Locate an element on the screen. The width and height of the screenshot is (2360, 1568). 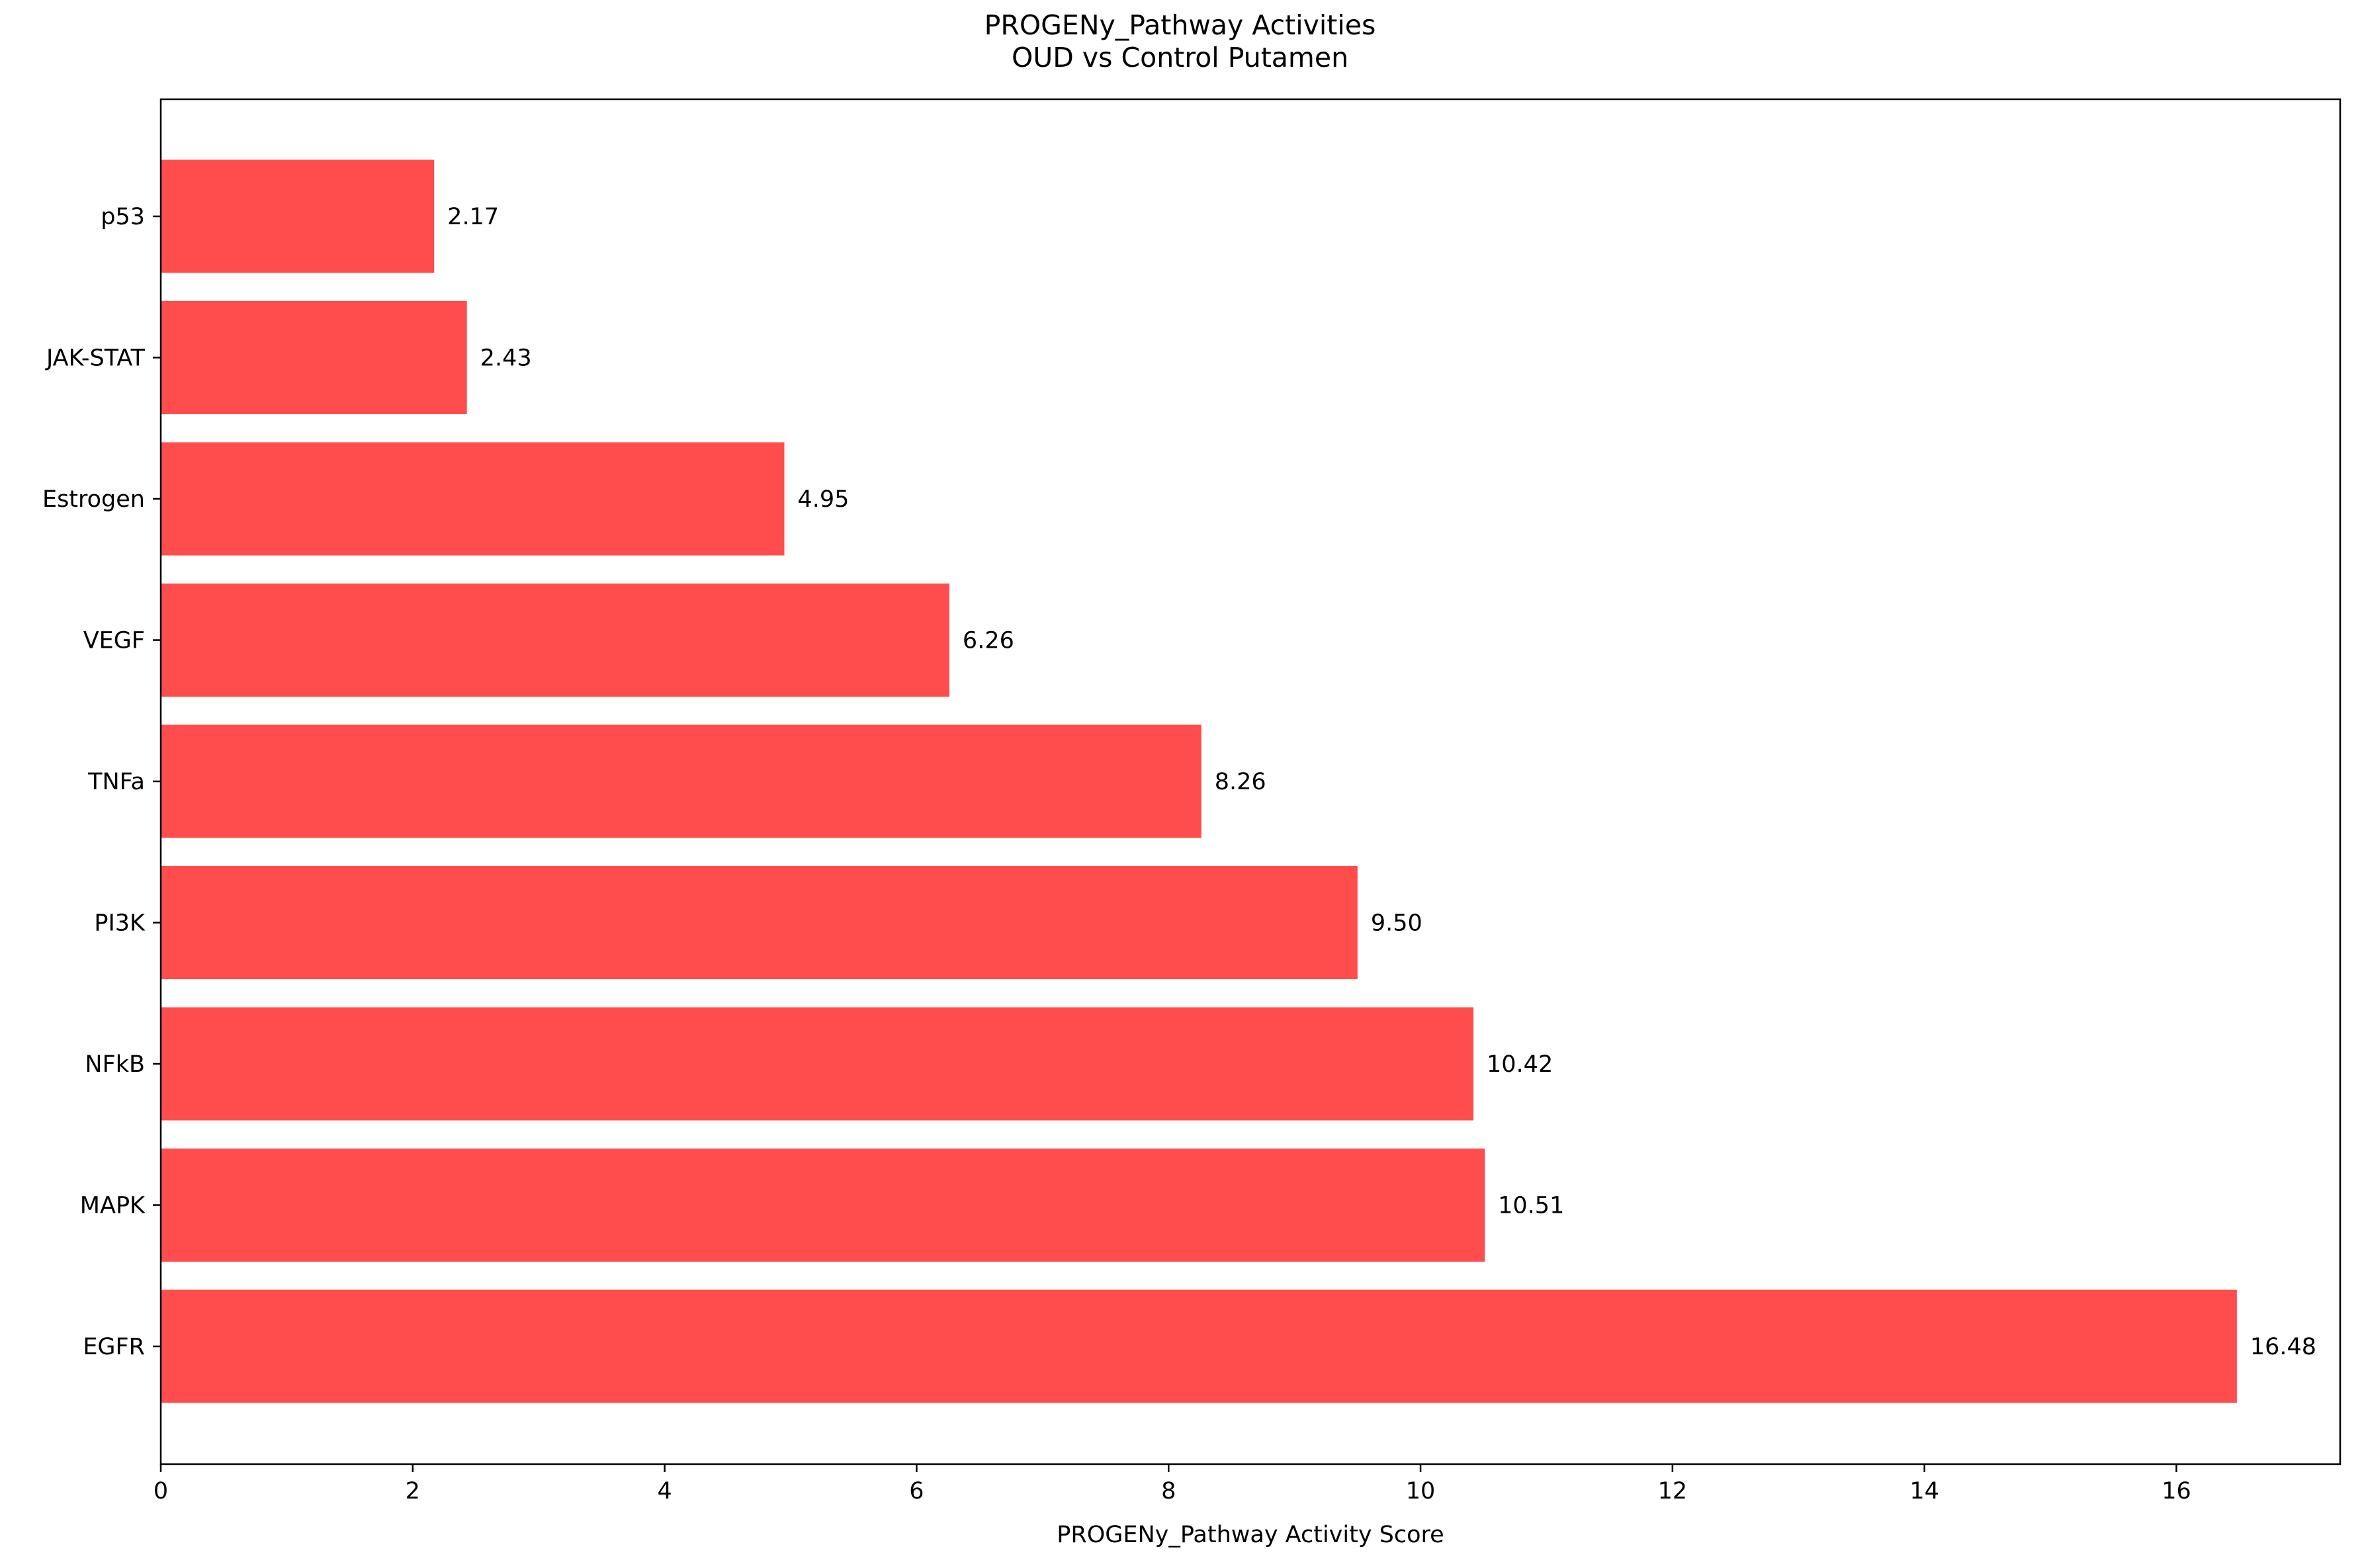
data-label-pi3k: 9.50 is located at coordinates (1396, 924).